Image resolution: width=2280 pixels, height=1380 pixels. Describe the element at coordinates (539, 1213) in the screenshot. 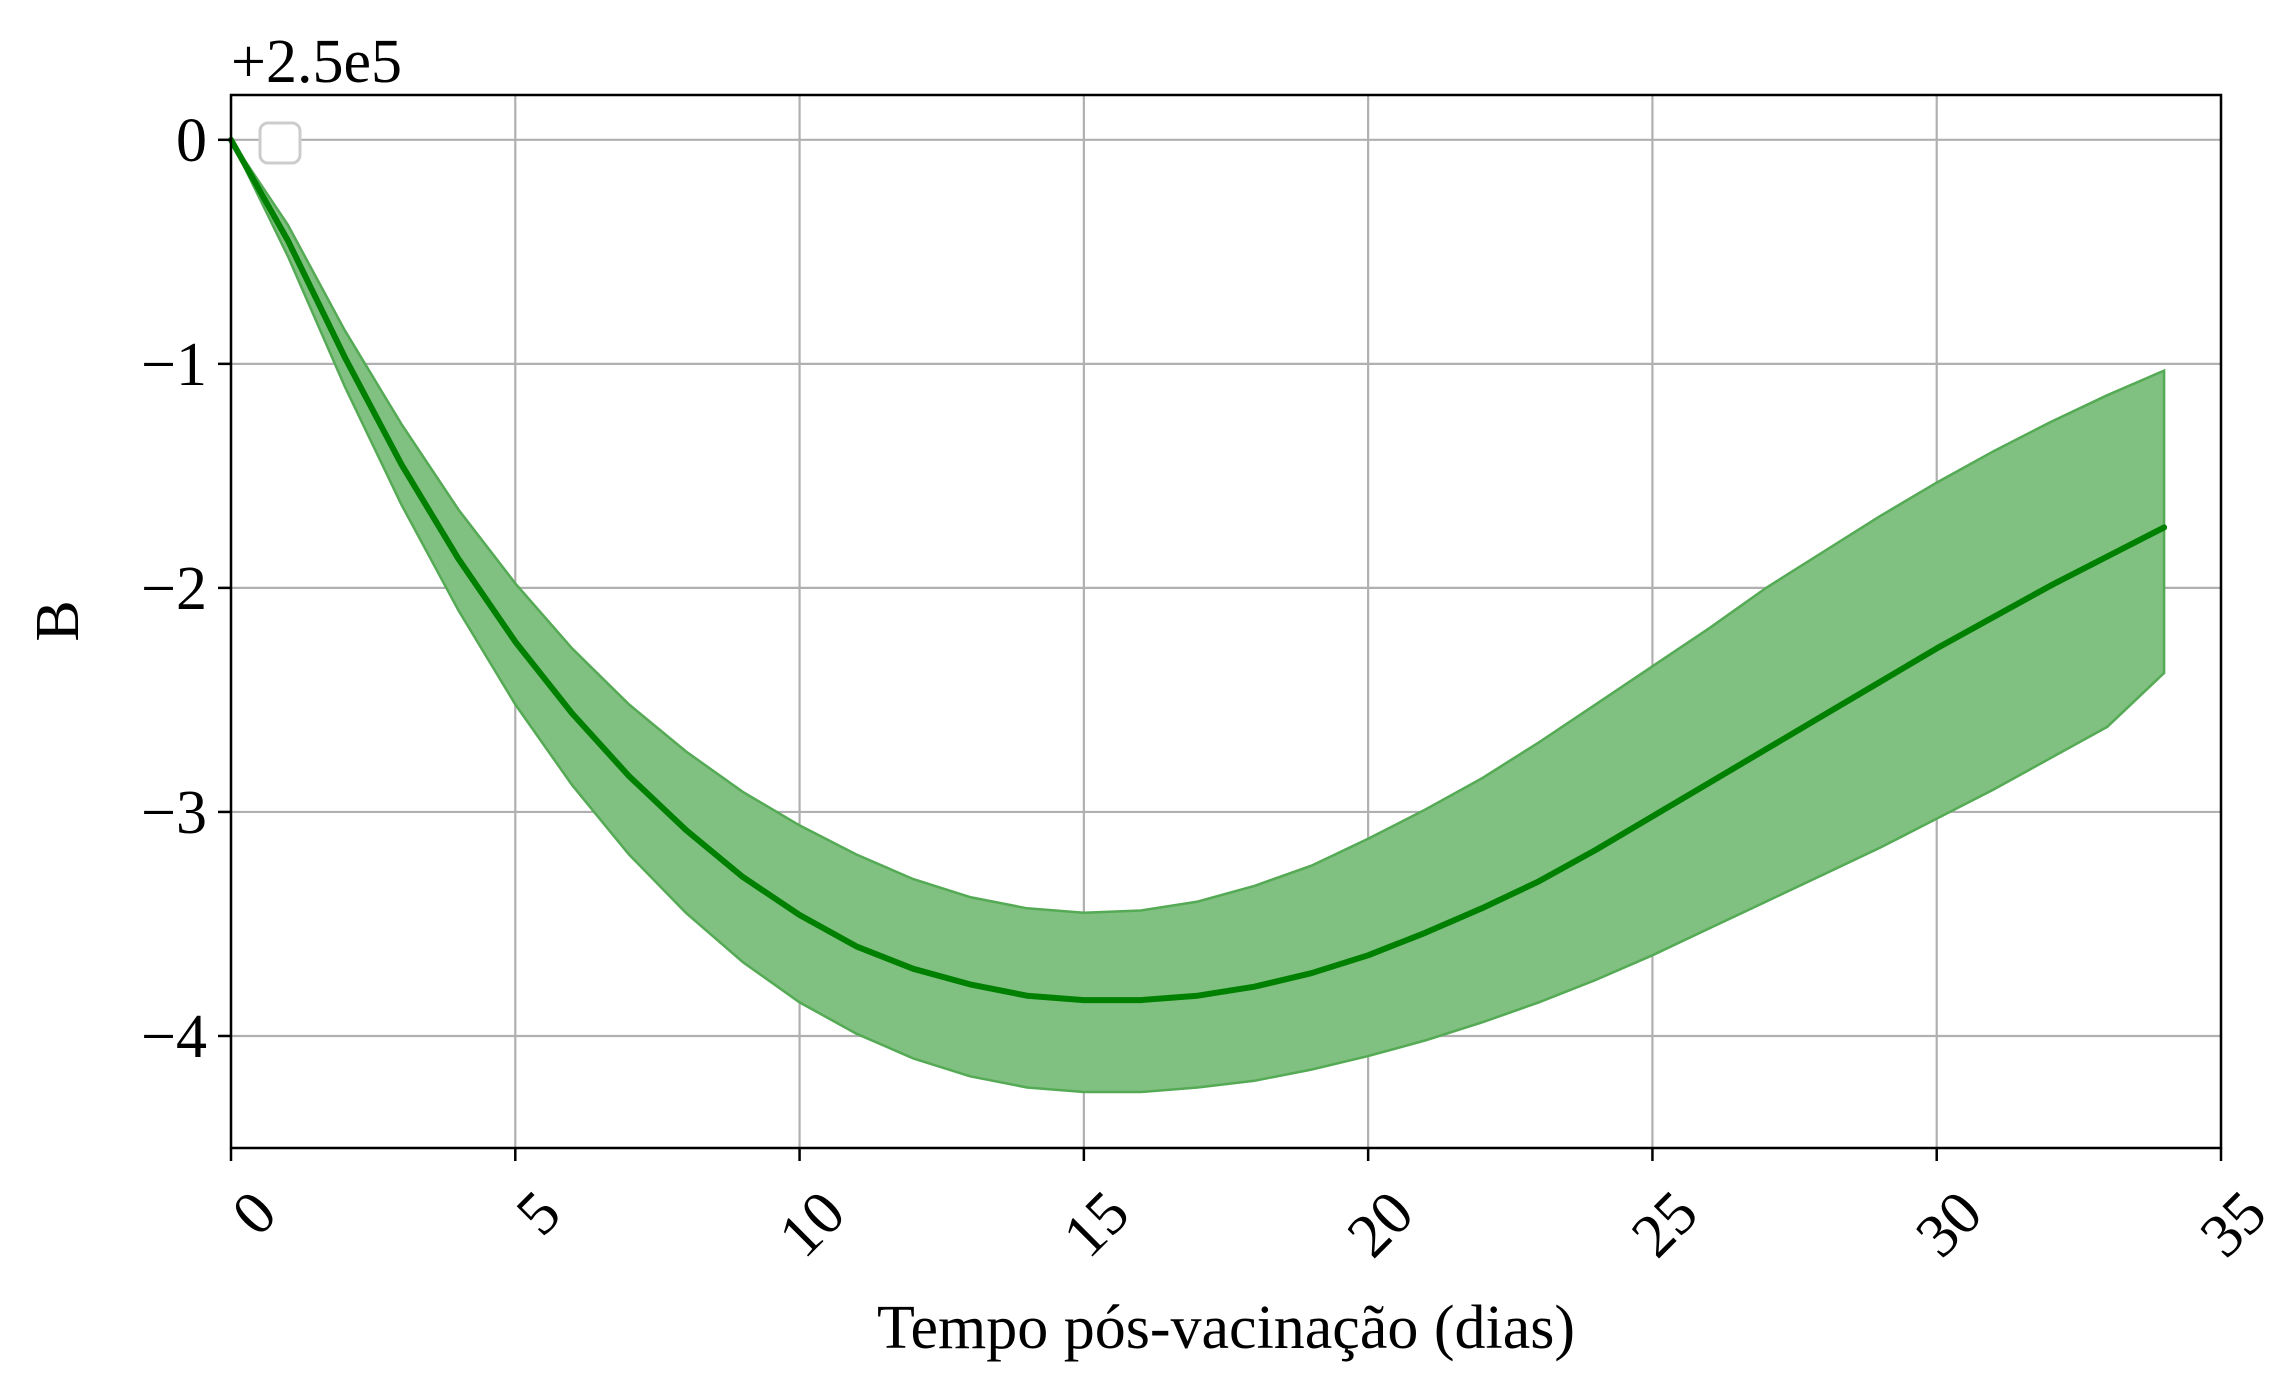

I see `x-tick-label: 5` at that location.